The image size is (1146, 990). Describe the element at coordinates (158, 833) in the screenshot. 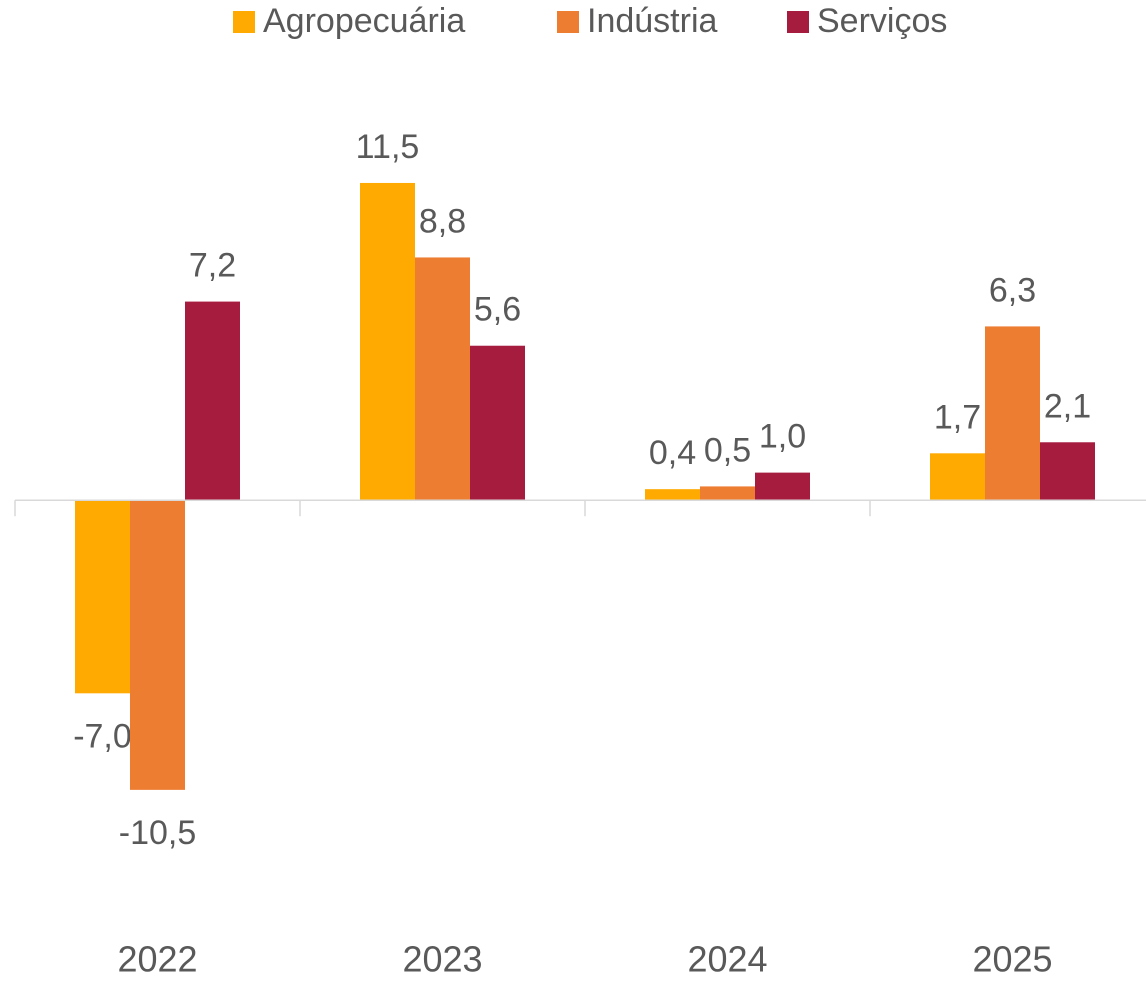

I see `data-label: -10,5` at that location.